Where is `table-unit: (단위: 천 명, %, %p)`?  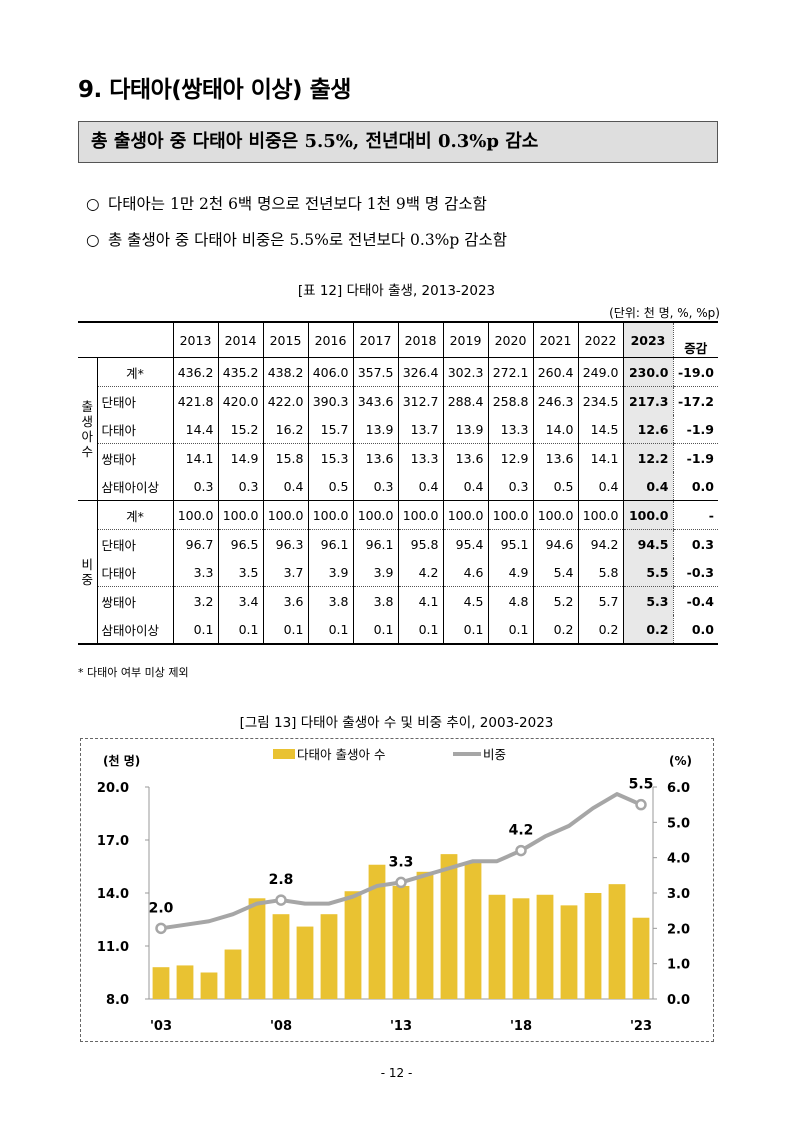 table-unit: (단위: 천 명, %, %p) is located at coordinates (664, 313).